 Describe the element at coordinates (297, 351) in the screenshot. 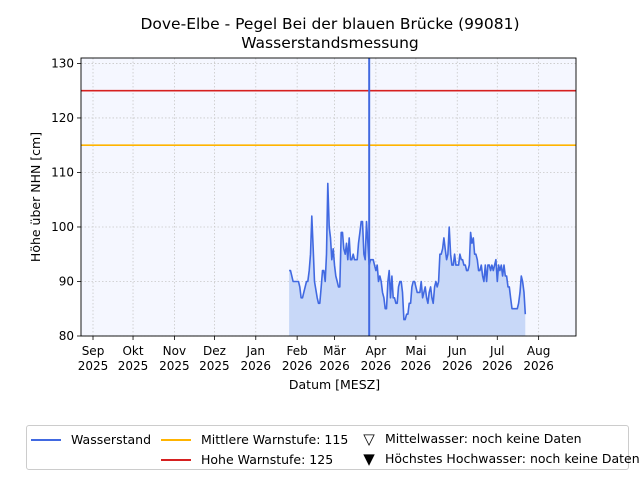

I see `x-tick-label: Feb` at that location.